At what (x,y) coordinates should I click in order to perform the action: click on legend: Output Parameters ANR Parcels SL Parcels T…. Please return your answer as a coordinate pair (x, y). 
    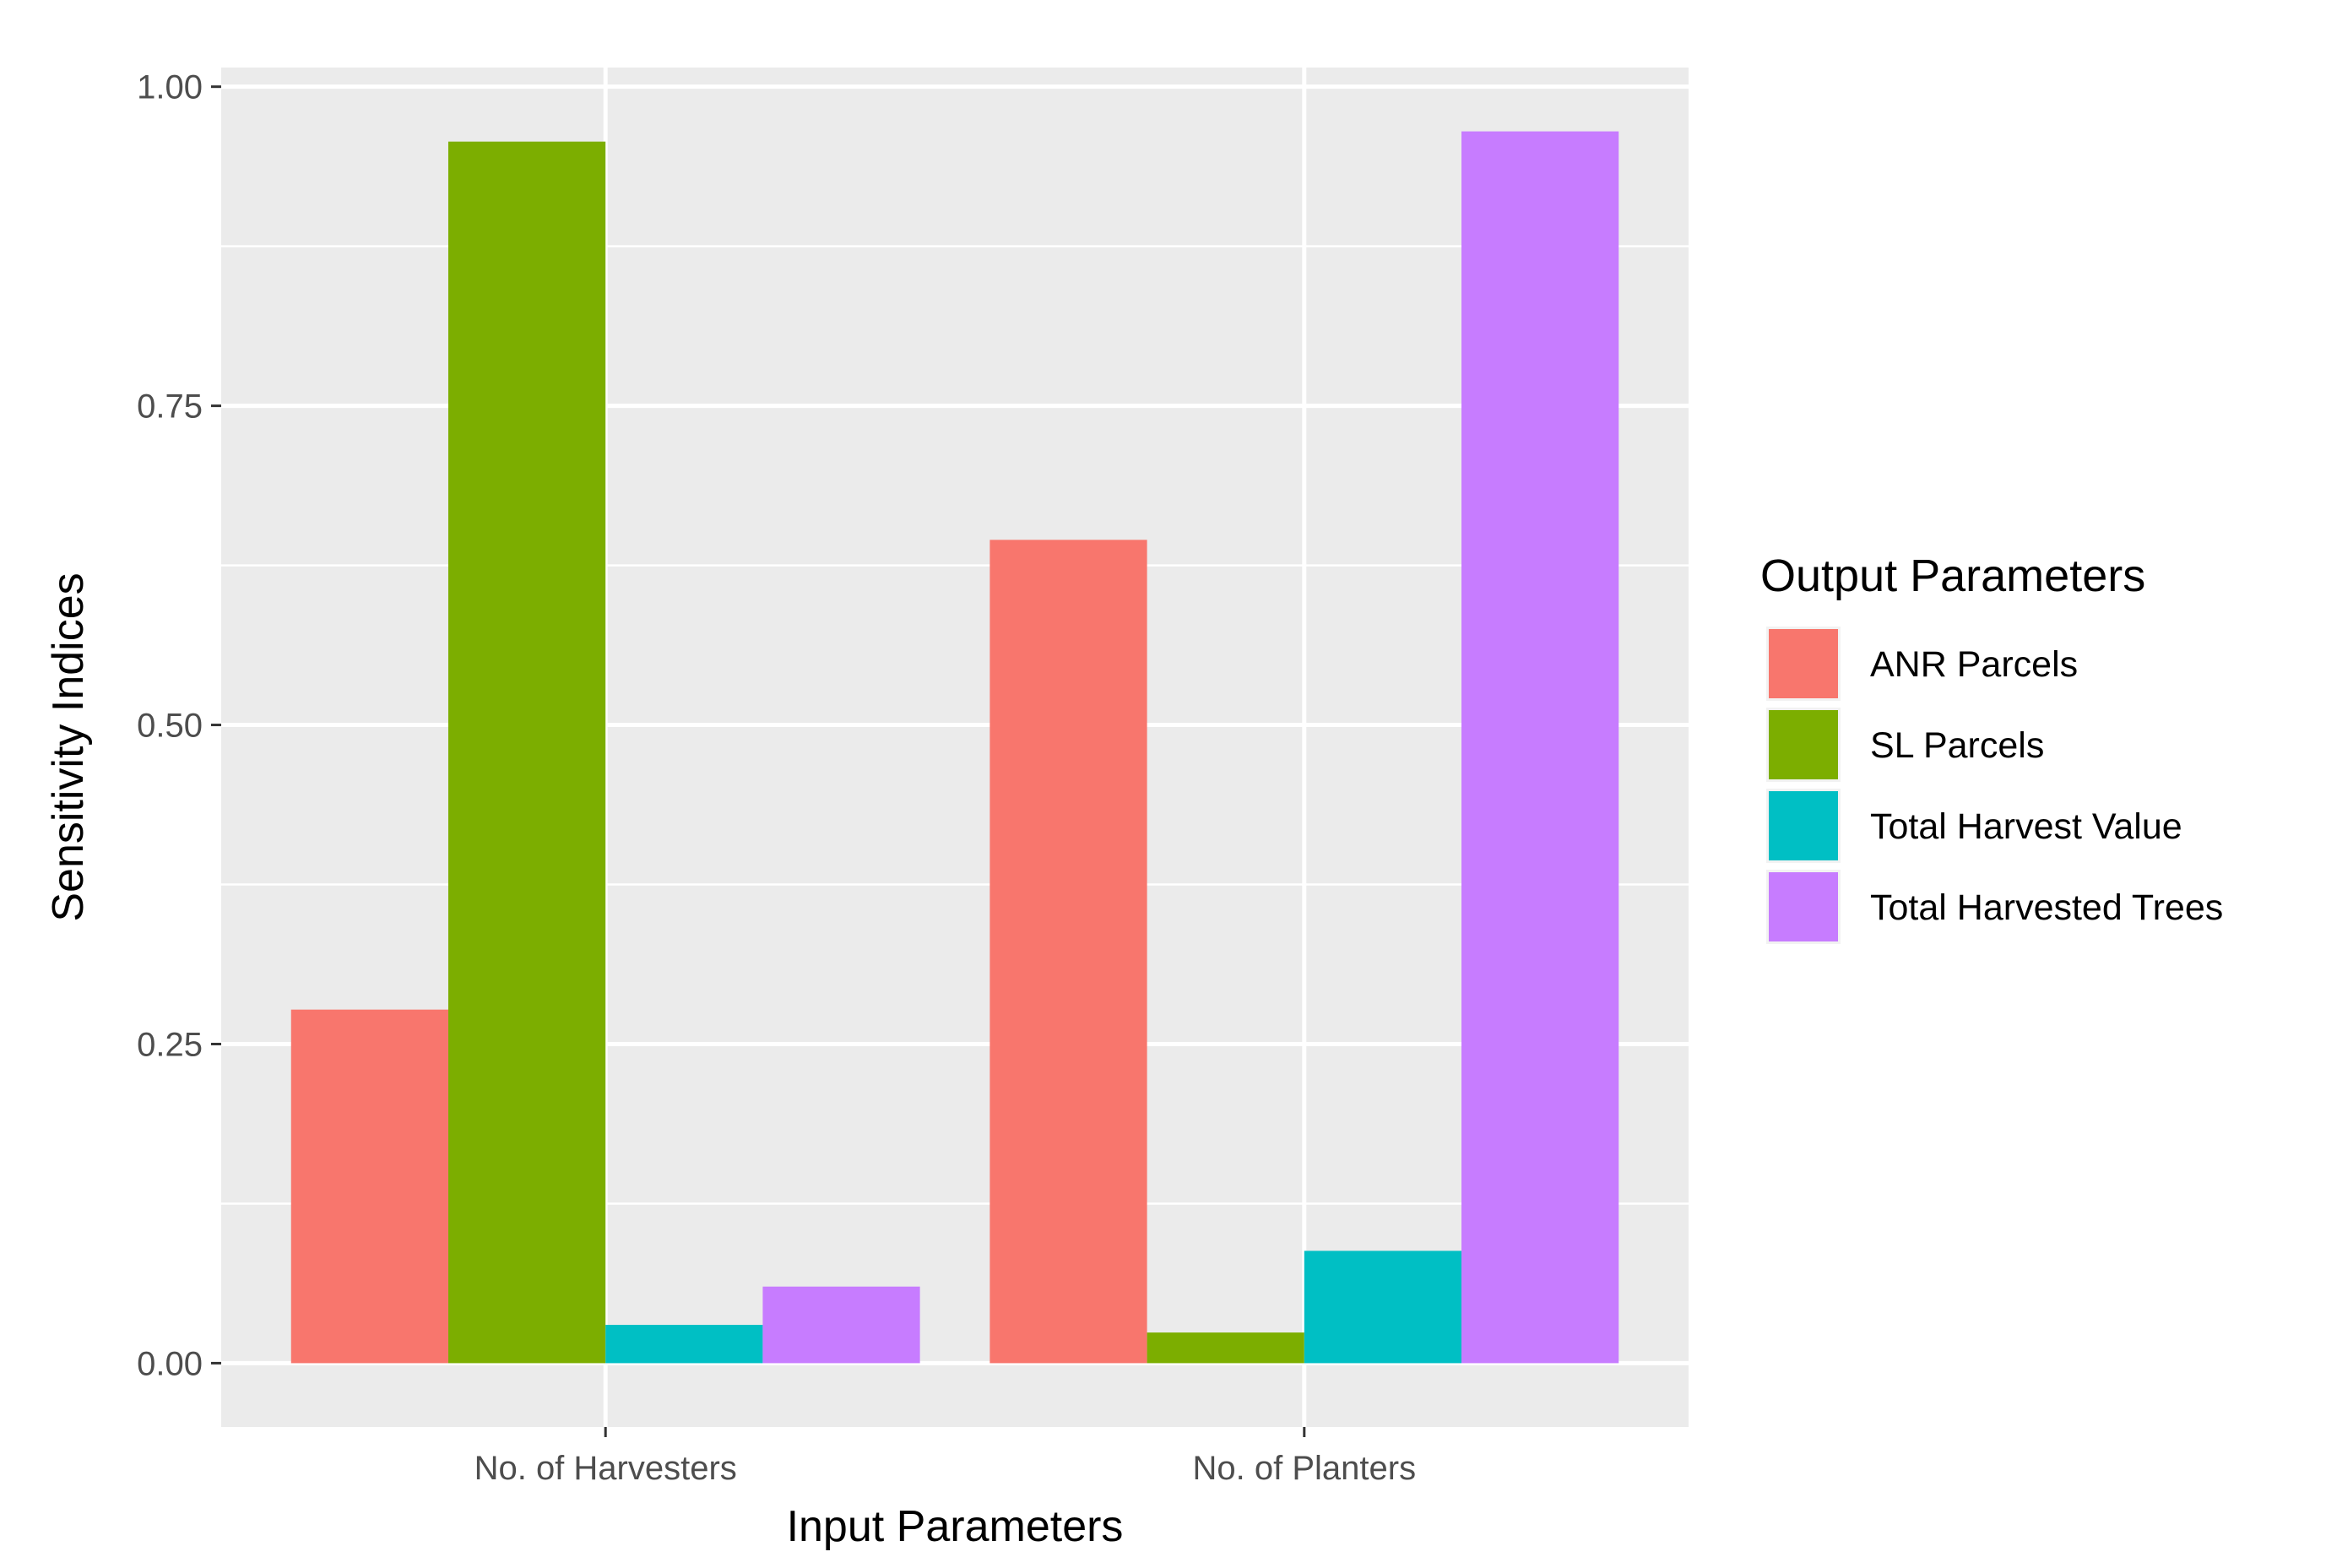
    Looking at the image, I should click on (1992, 748).